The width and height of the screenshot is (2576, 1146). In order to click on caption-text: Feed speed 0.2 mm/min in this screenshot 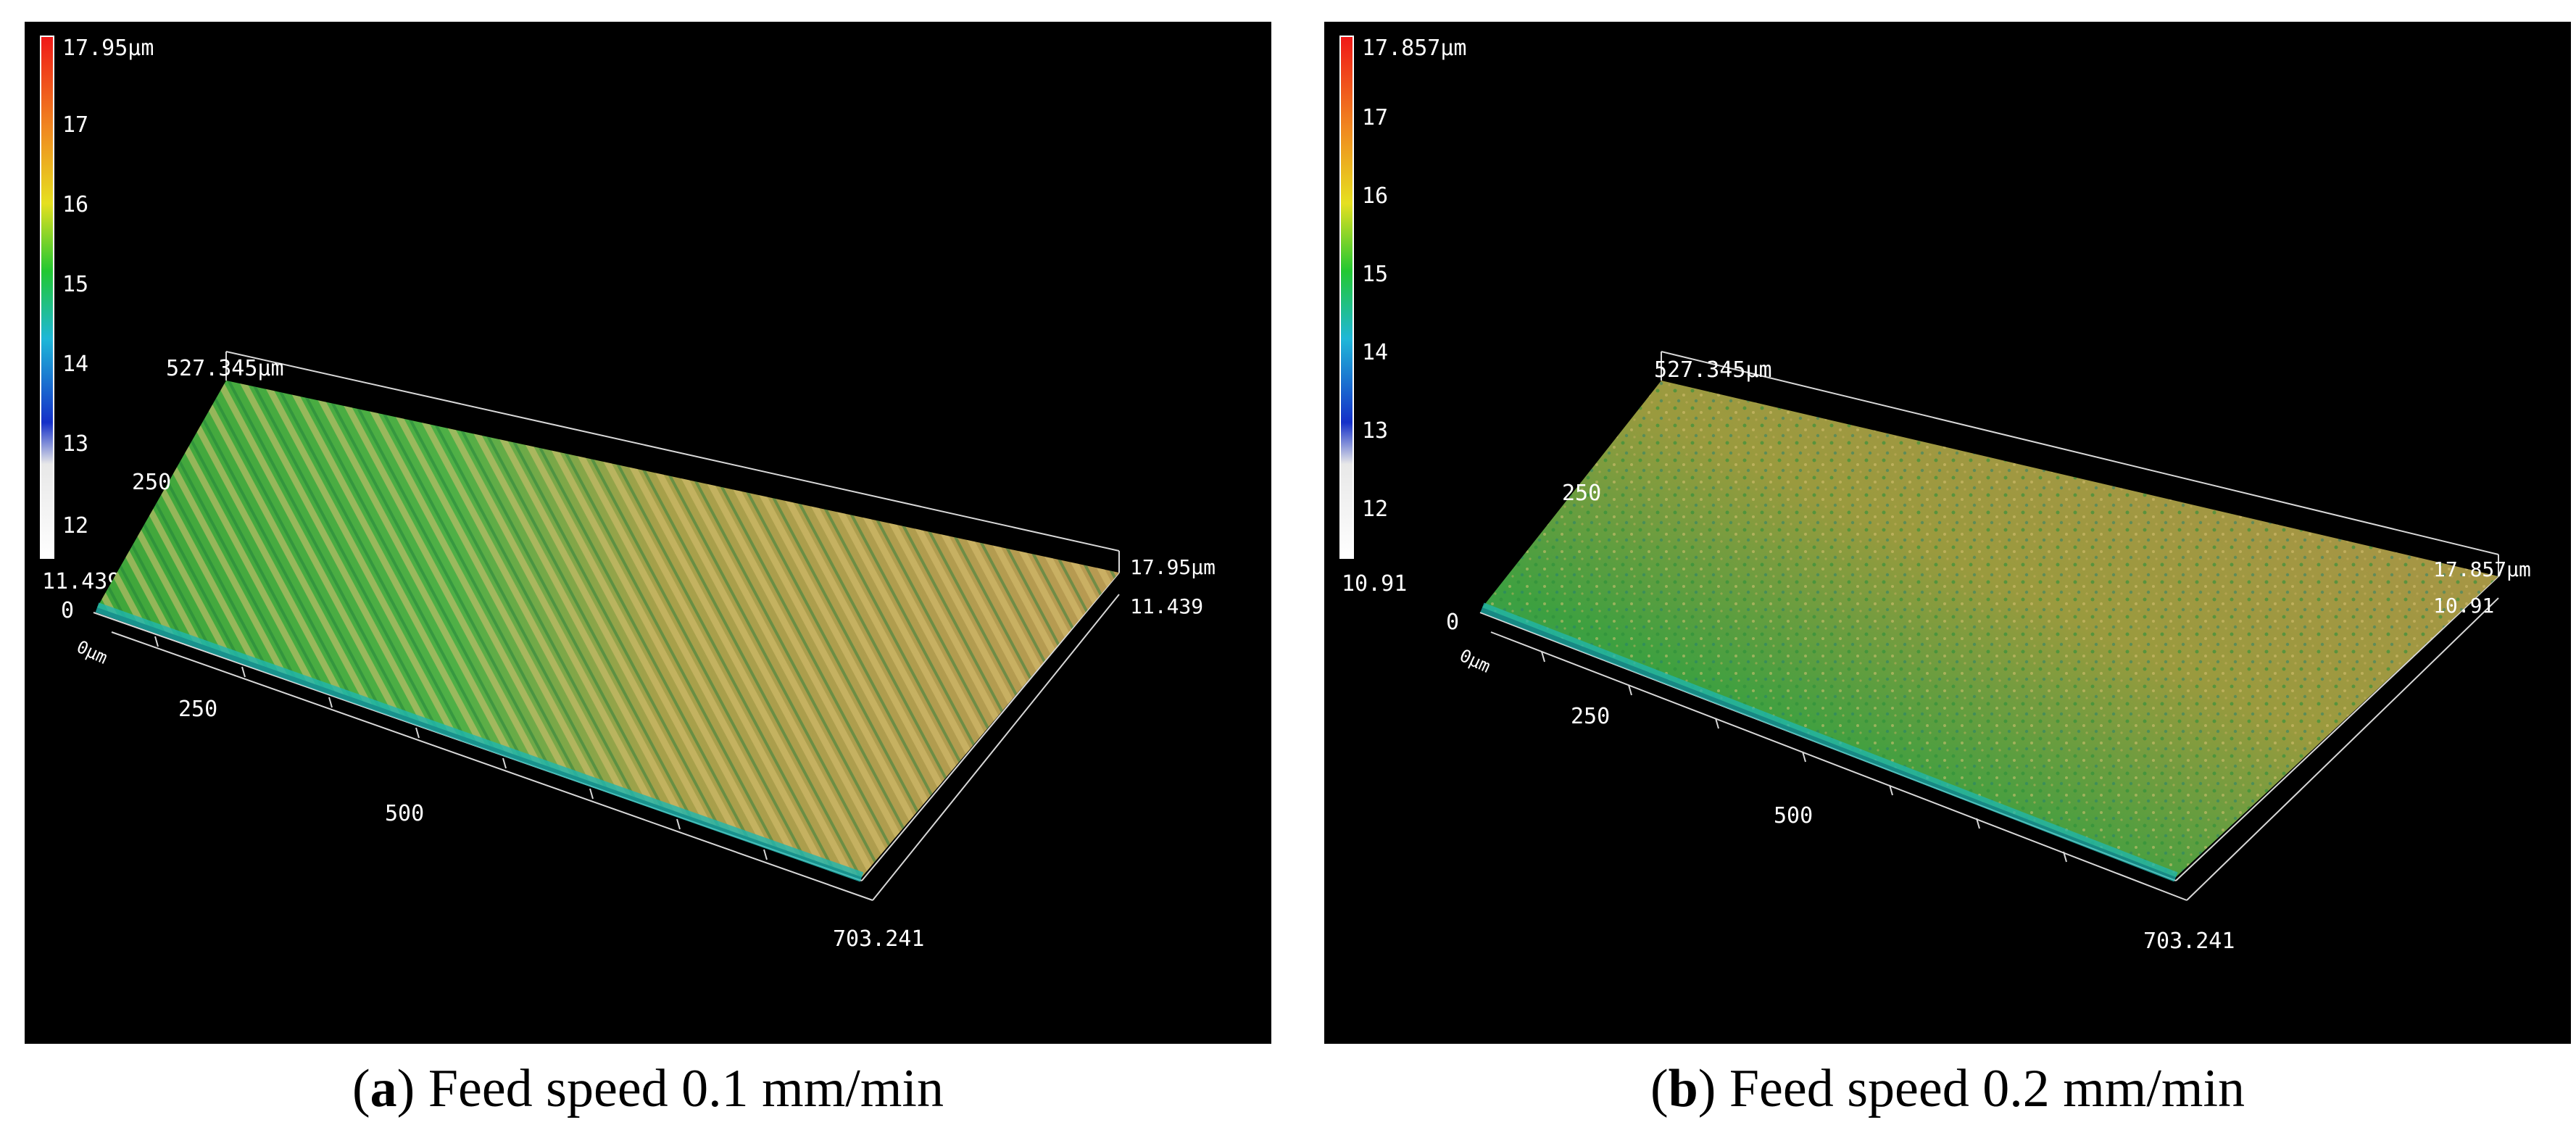, I will do `click(1987, 1088)`.